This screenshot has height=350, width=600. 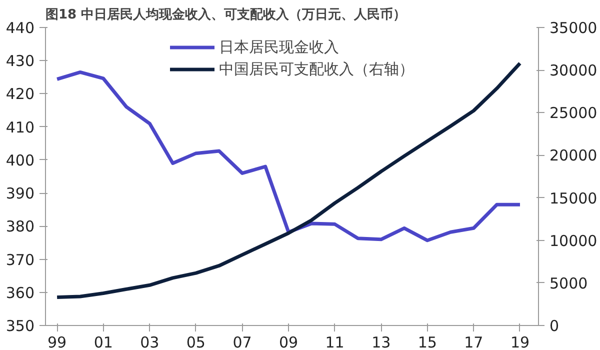 What do you see at coordinates (20, 94) in the screenshot?
I see `y-tick-label: 420` at bounding box center [20, 94].